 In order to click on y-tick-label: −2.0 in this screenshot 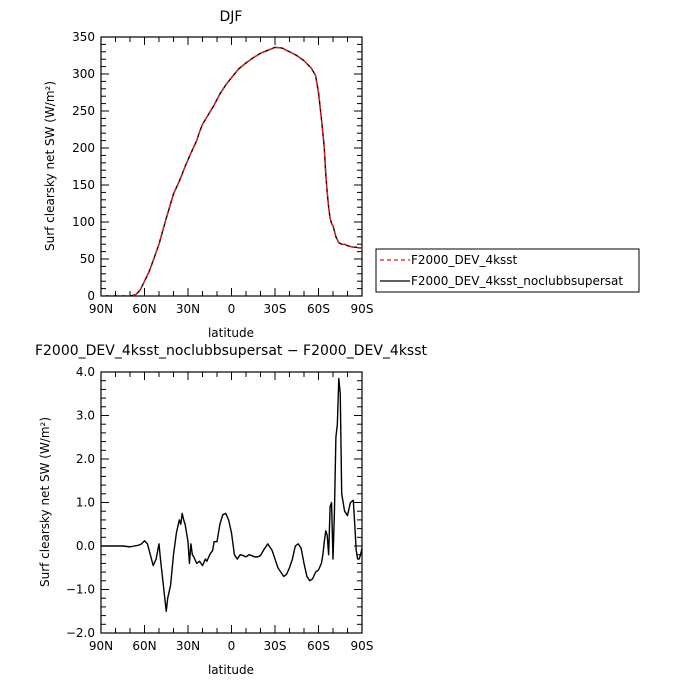, I will do `click(80, 633)`.